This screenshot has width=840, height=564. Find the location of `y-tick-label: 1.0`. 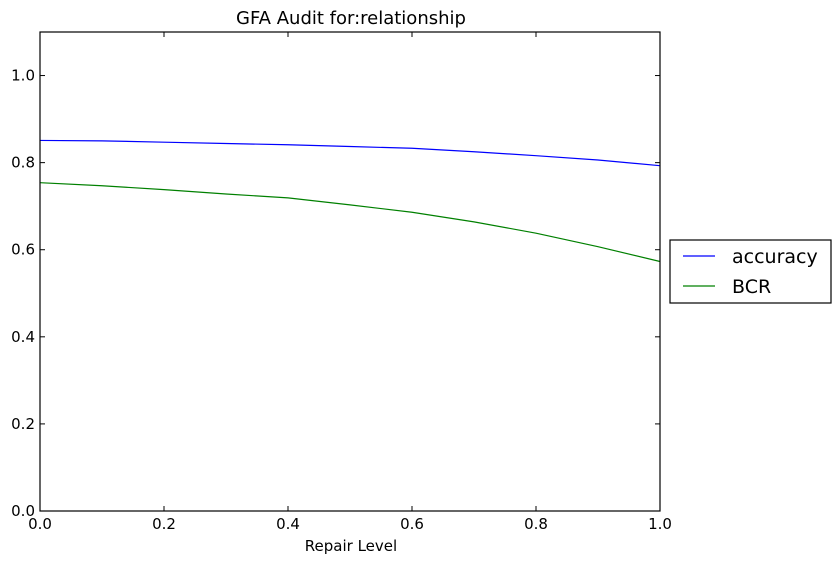

y-tick-label: 1.0 is located at coordinates (23, 76).